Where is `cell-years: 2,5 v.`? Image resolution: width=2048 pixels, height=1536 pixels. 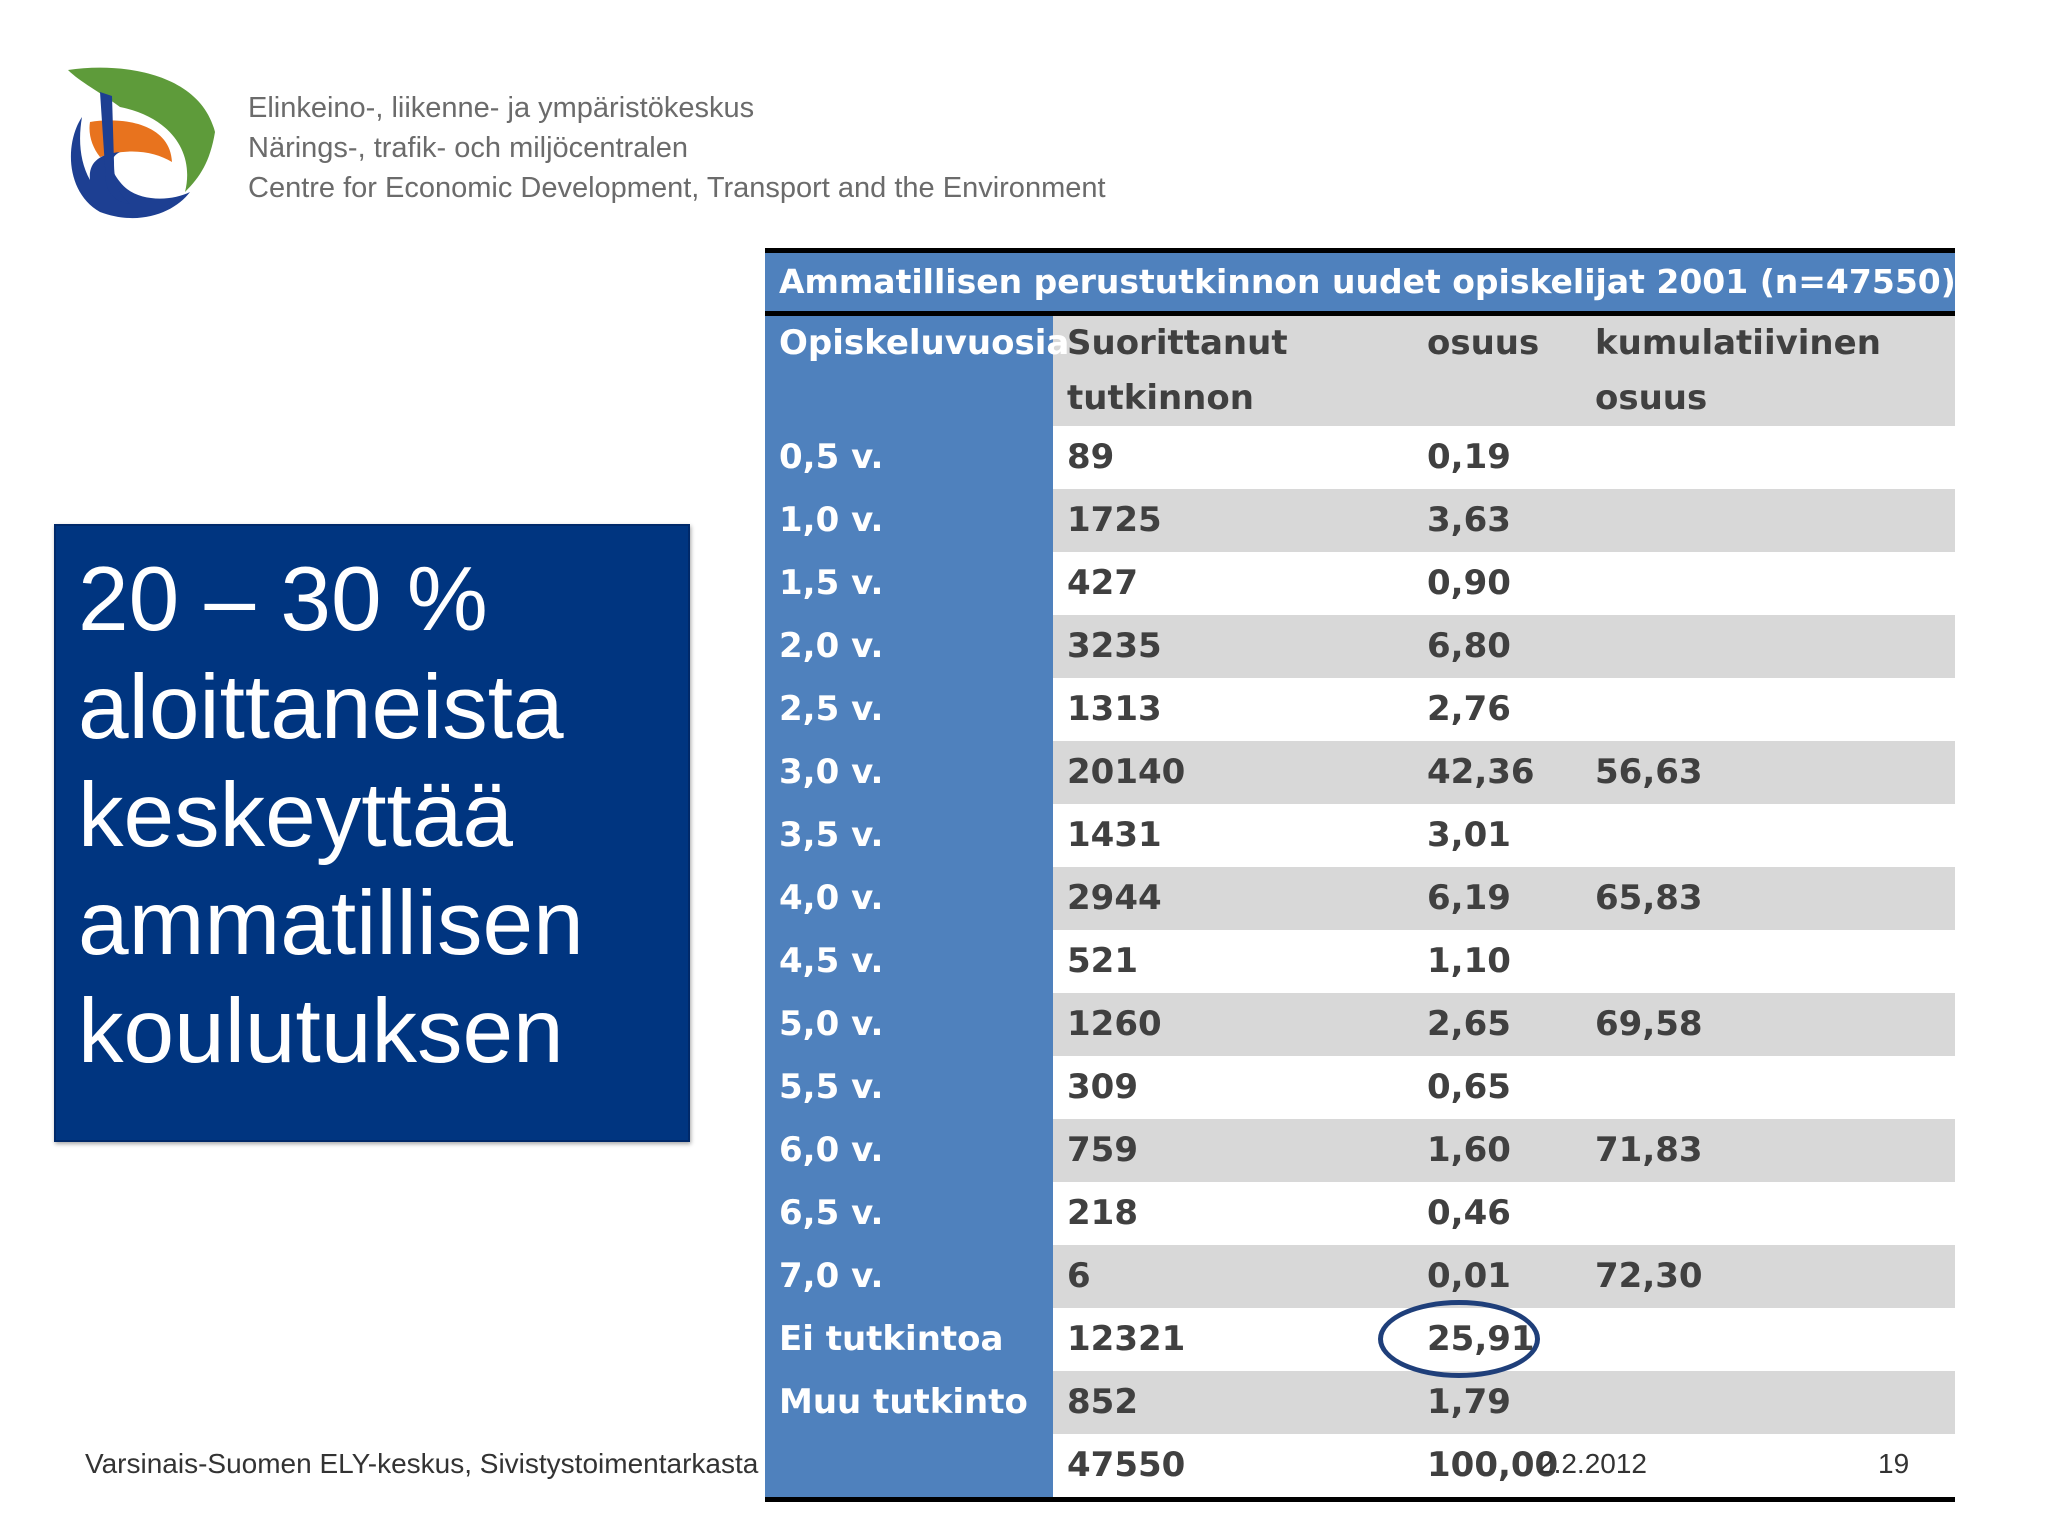 cell-years: 2,5 v. is located at coordinates (909, 709).